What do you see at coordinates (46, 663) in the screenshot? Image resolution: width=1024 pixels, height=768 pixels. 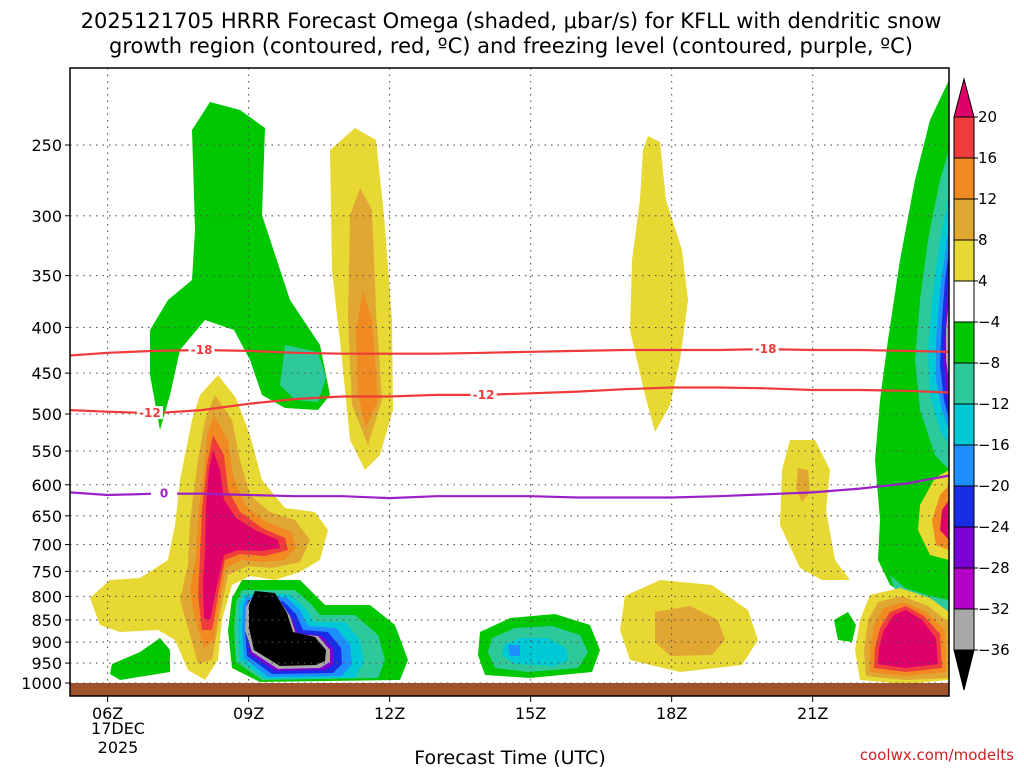 I see `y-tick-label: 950` at bounding box center [46, 663].